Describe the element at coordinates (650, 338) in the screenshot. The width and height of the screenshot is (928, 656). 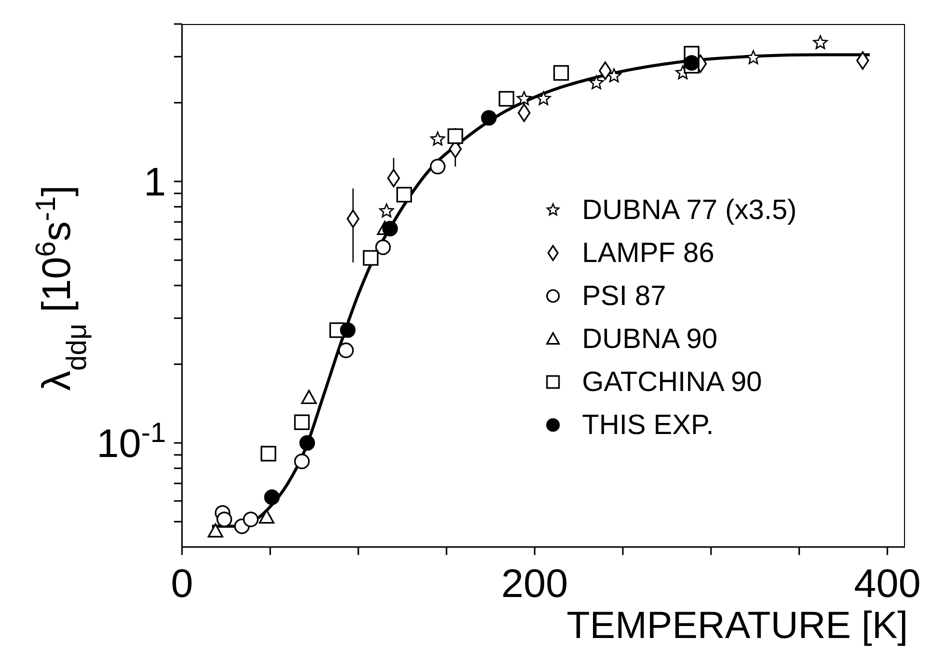
I see `legend-label: DUBNA 90` at that location.